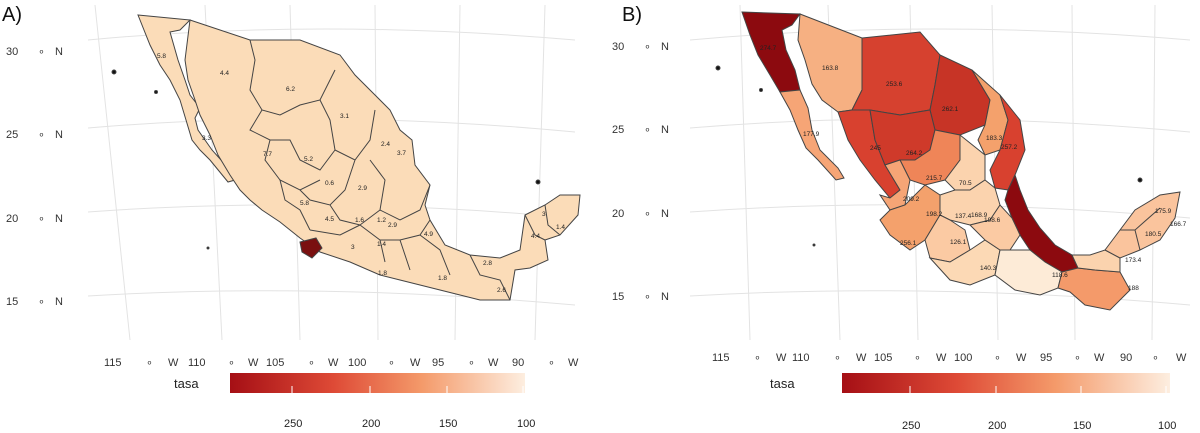  I want to click on state-label: 257.2, so click(1009, 147).